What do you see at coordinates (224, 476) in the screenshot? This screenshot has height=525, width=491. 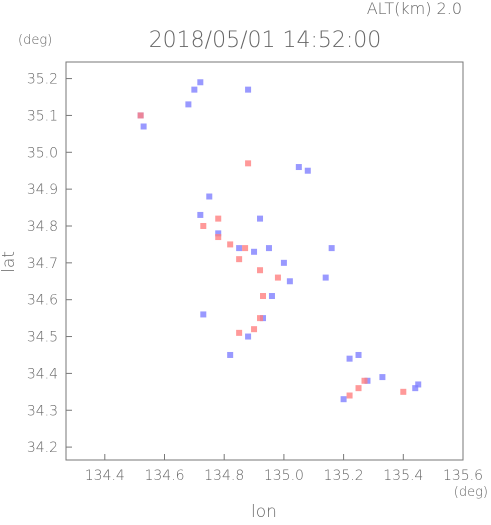 I see `x-tick-label: 134.8` at bounding box center [224, 476].